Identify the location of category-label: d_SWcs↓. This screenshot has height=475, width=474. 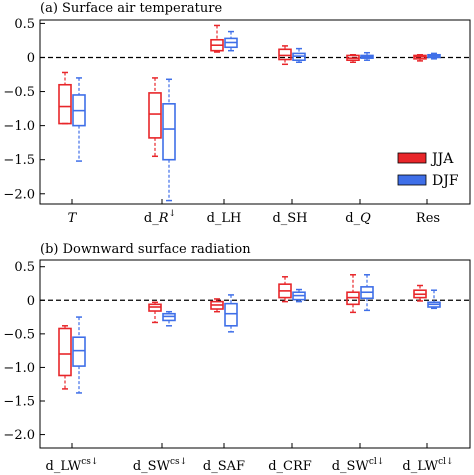
(160, 465).